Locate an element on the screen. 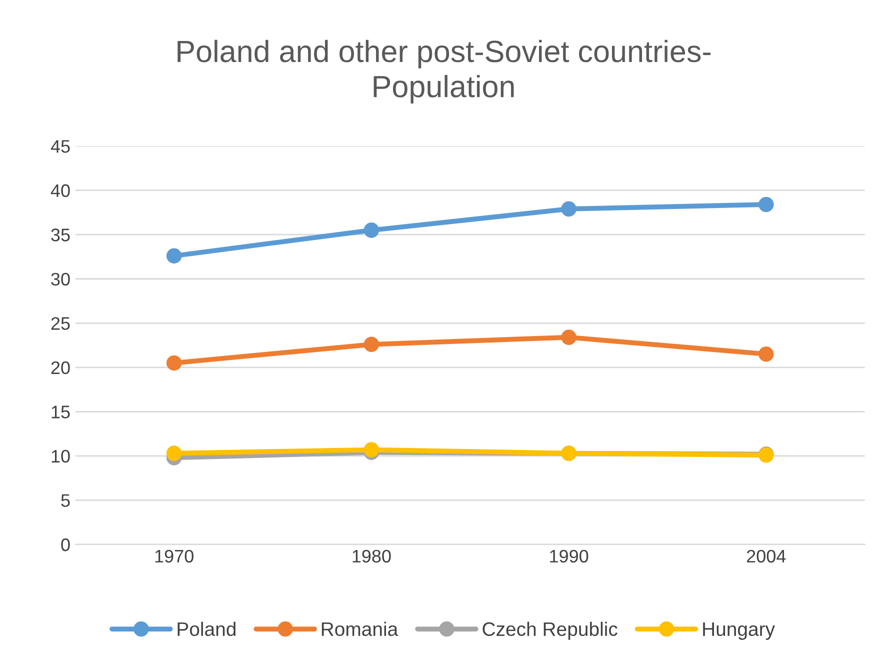 Image resolution: width=887 pixels, height=664 pixels. y-tick-label: 15 is located at coordinates (61, 412).